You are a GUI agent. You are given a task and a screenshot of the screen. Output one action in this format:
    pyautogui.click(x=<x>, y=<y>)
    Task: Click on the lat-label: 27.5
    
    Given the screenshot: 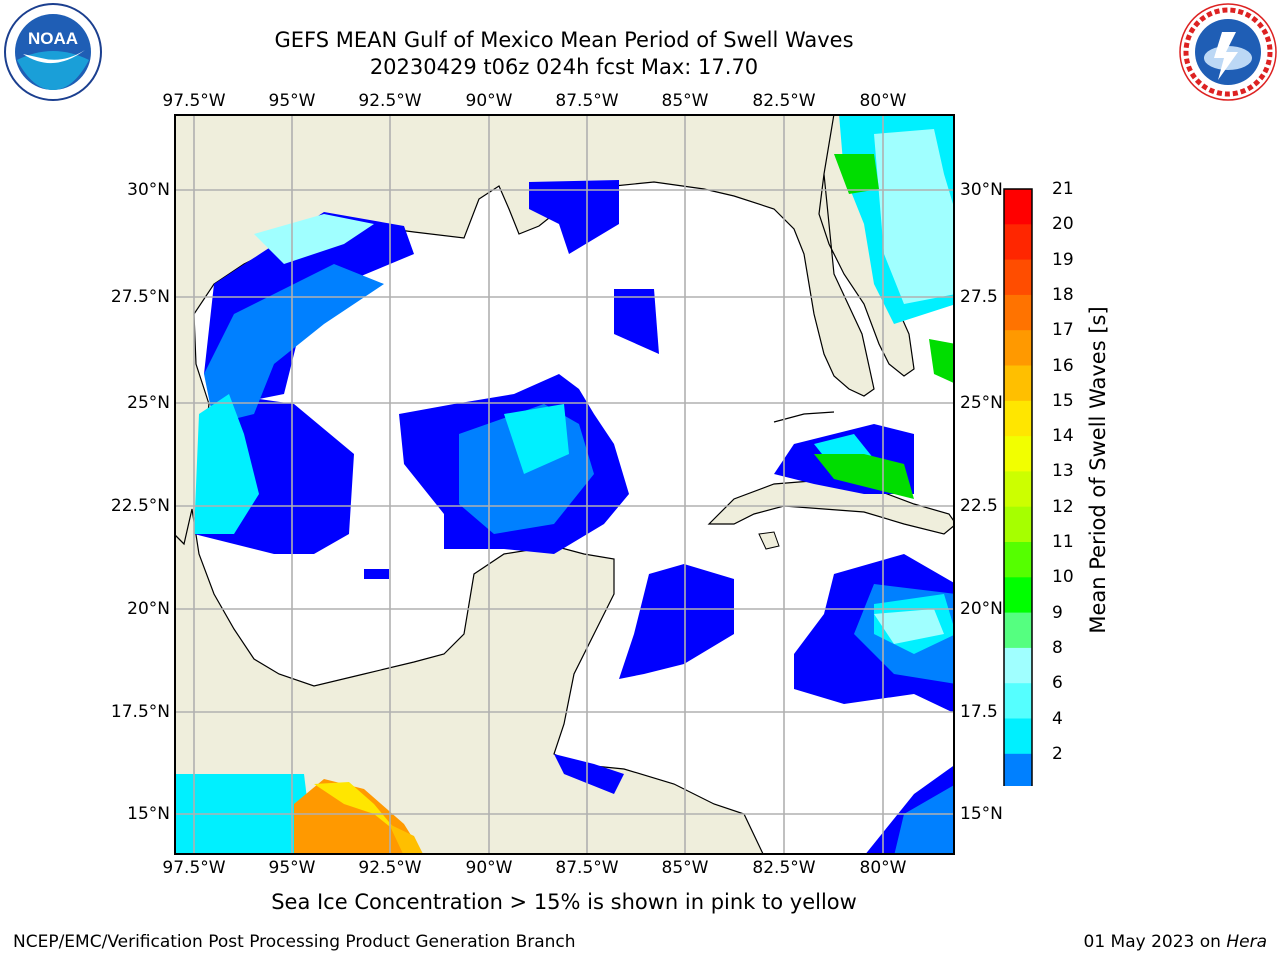 What is the action you would take?
    pyautogui.click(x=979, y=297)
    